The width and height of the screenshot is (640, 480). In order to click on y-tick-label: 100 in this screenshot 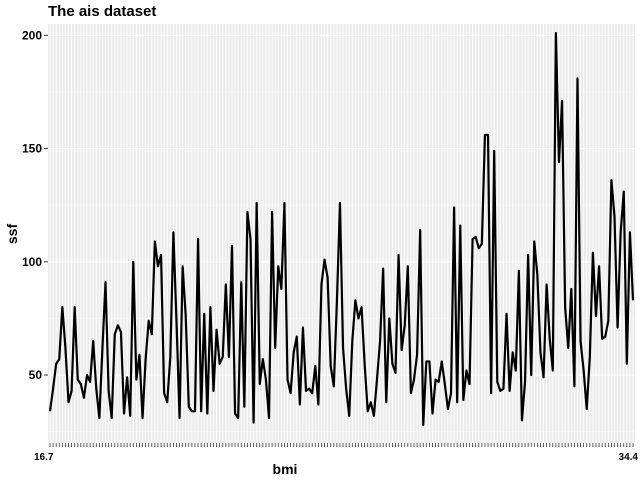, I will do `click(32, 262)`.